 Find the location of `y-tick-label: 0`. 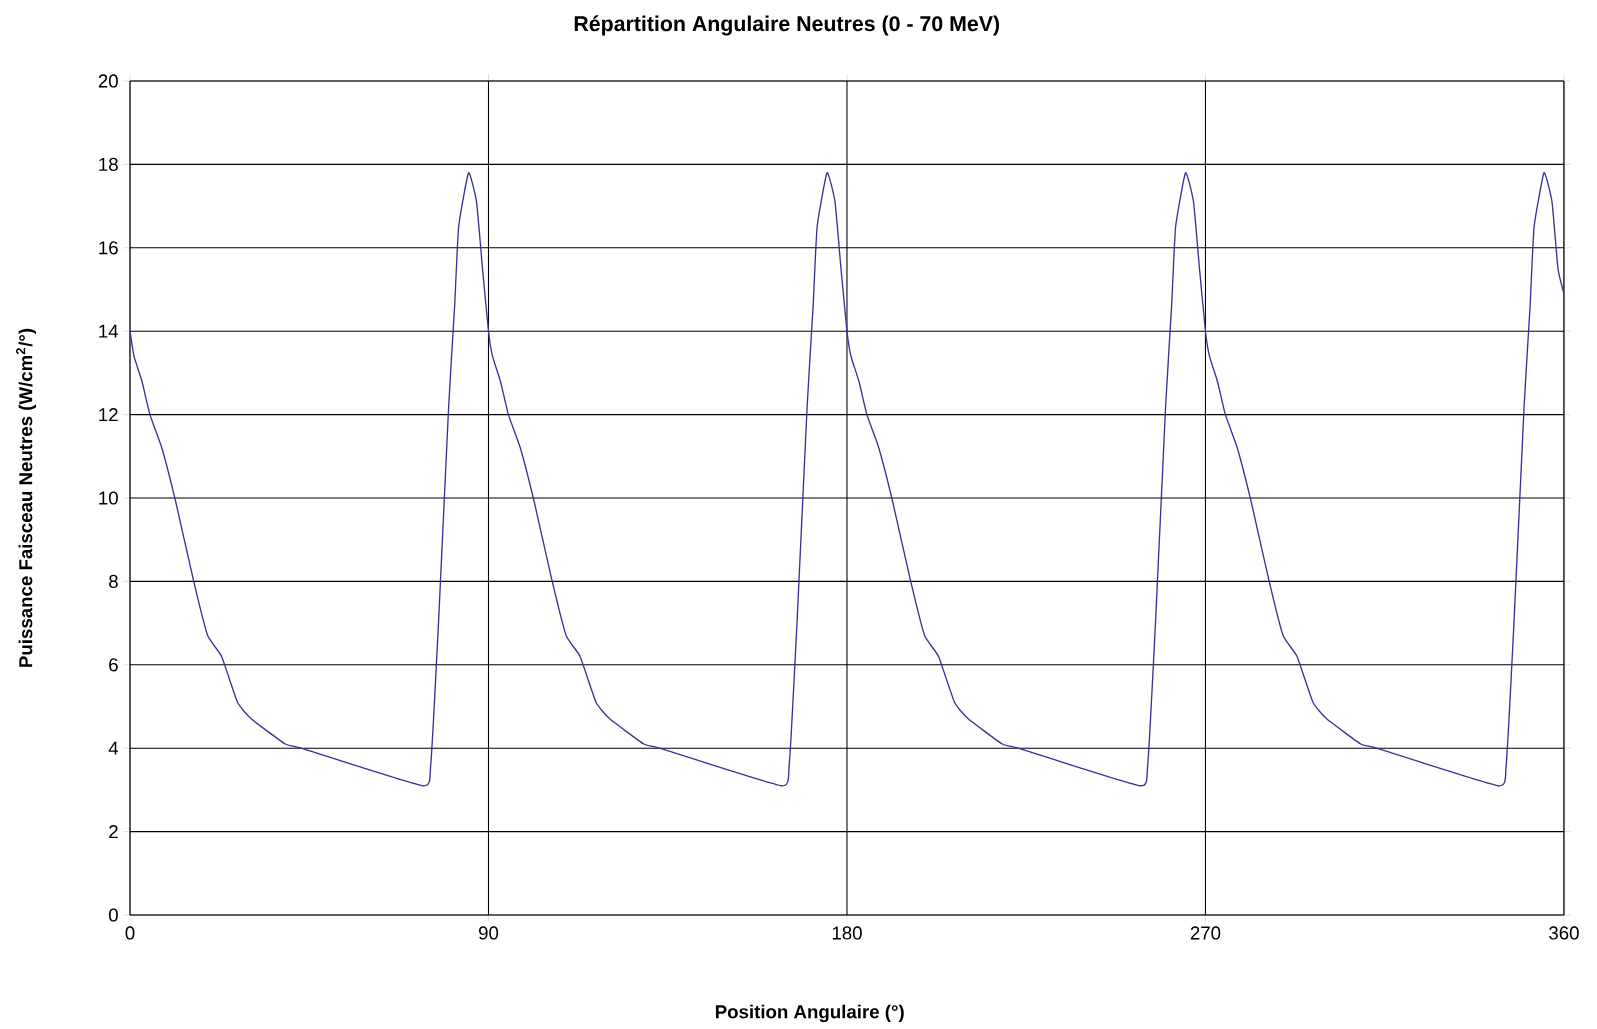

y-tick-label: 0 is located at coordinates (113, 915).